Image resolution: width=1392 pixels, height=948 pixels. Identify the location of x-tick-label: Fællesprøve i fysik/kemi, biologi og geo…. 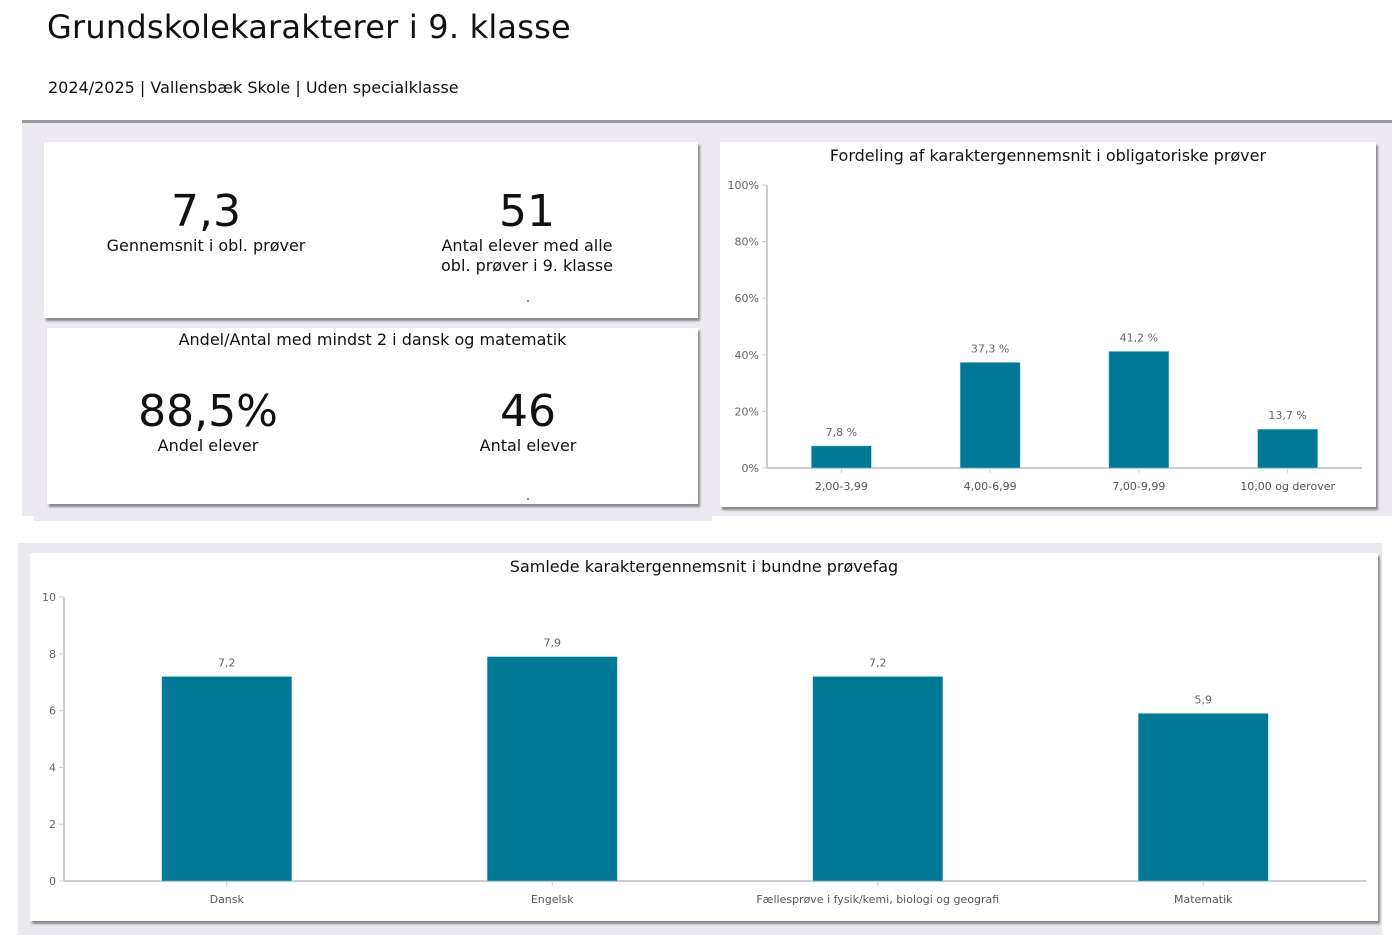
(877, 899).